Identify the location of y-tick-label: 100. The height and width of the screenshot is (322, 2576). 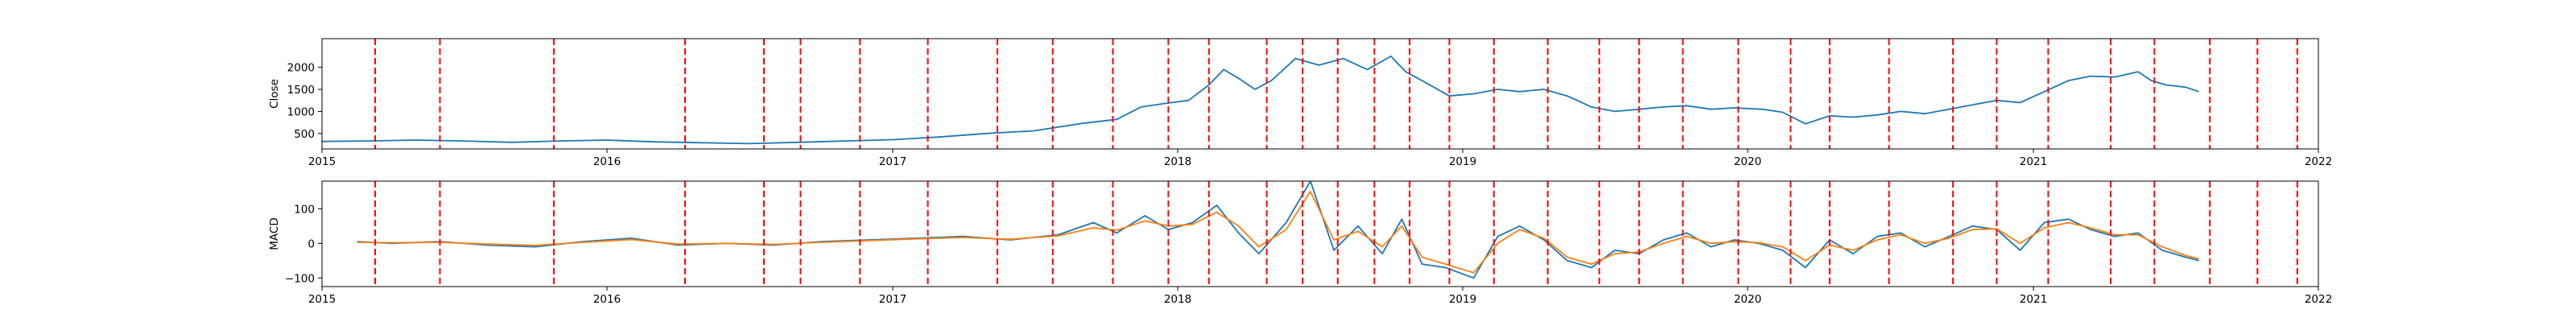
(304, 209).